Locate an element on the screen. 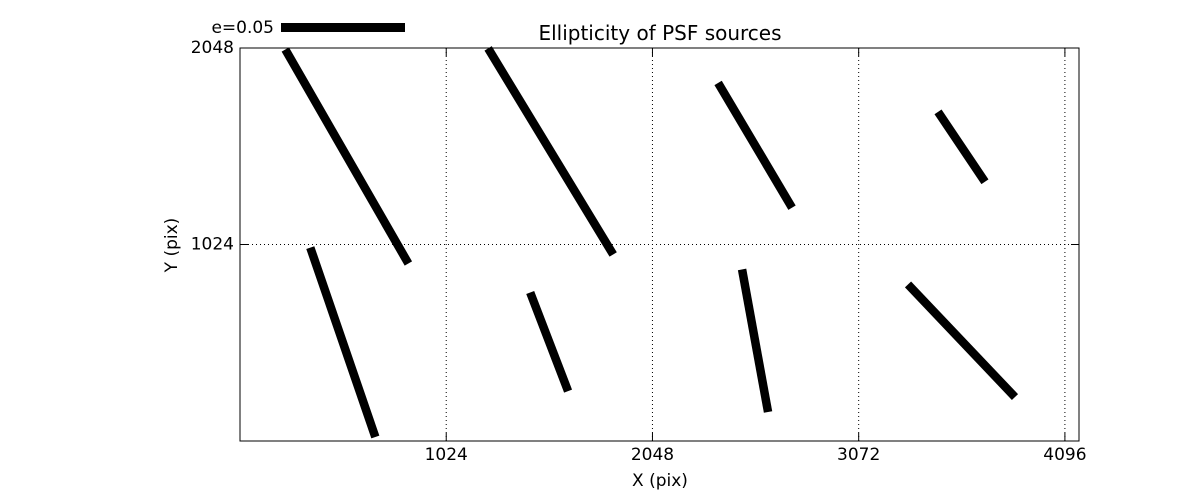  x-tick-label-4096: 4096 is located at coordinates (1064, 455).